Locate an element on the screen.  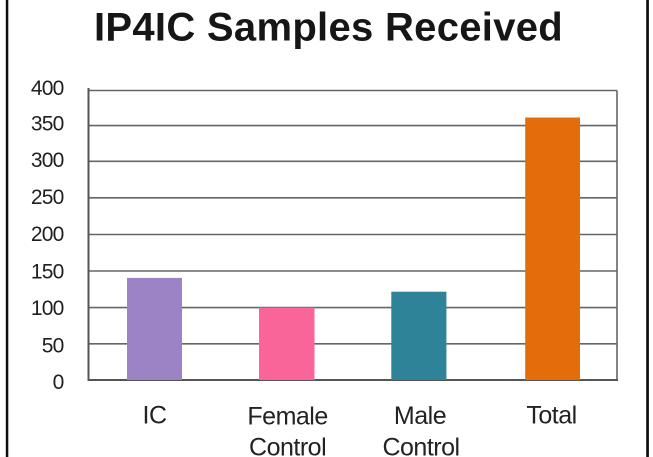
svg-text: 350 is located at coordinates (47, 124).